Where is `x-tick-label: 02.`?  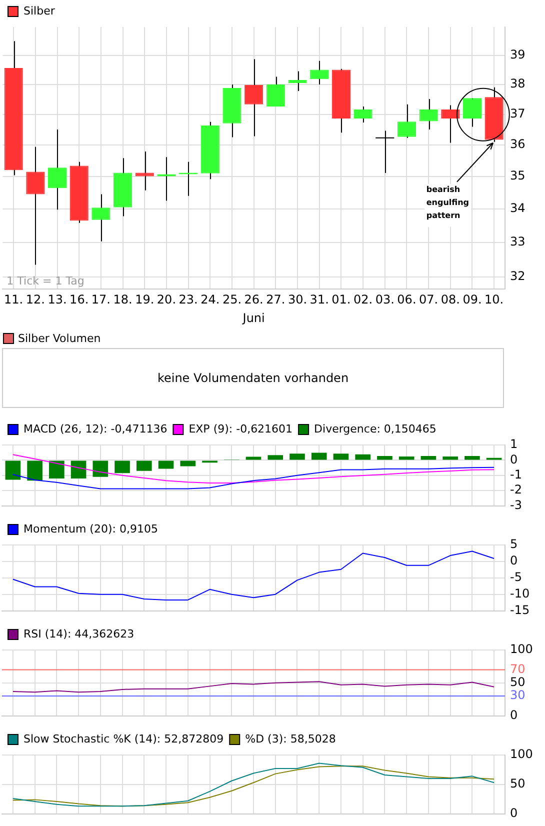 x-tick-label: 02. is located at coordinates (363, 299).